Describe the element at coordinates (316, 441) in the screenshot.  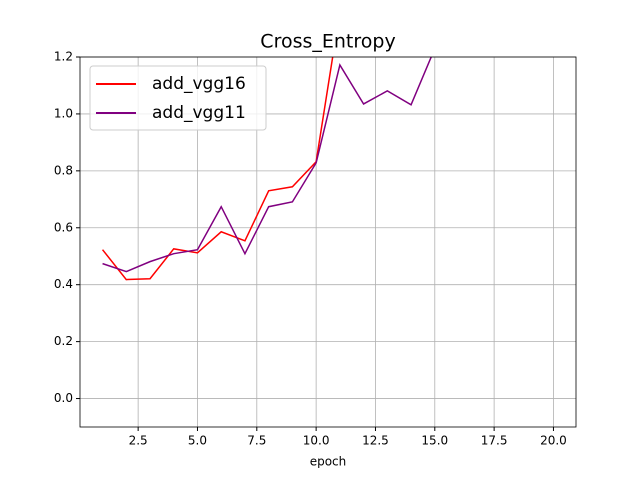
I see `x-tick-label: 10.0` at that location.